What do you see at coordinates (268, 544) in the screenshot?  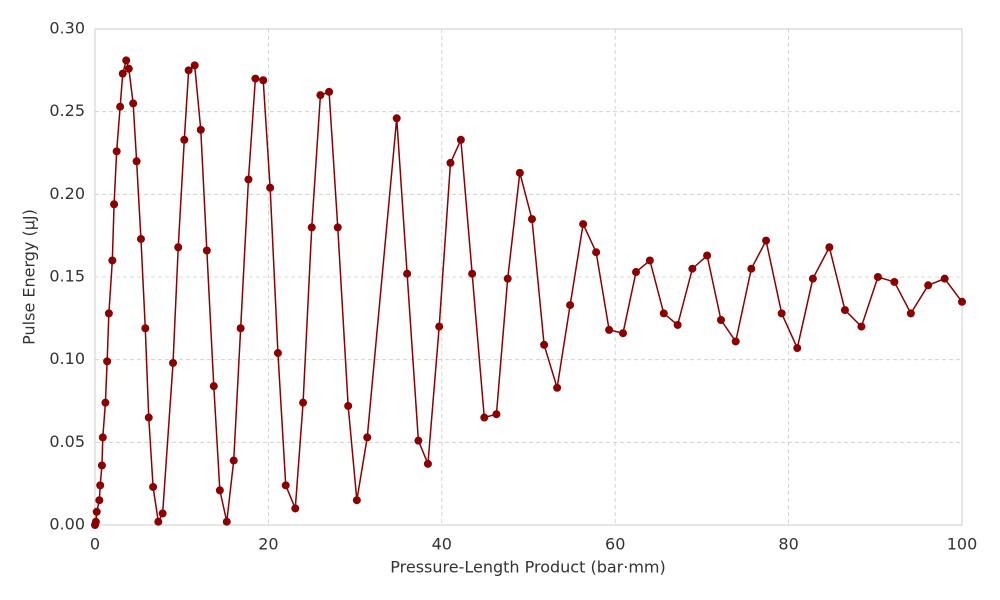 I see `x-tick-label: 20` at bounding box center [268, 544].